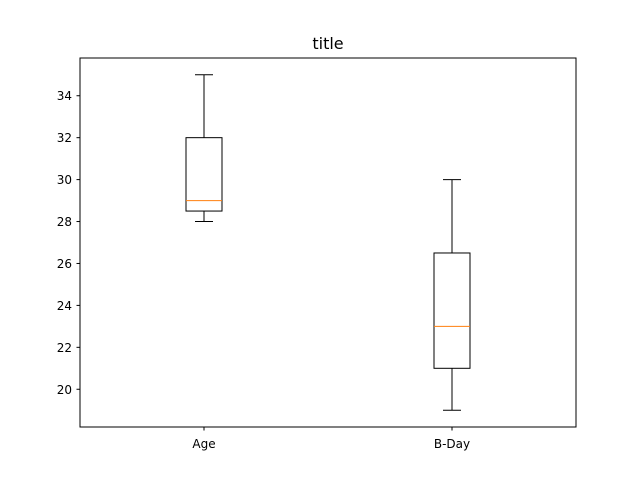 The height and width of the screenshot is (480, 640). I want to click on y-tick-label: 32, so click(64, 138).